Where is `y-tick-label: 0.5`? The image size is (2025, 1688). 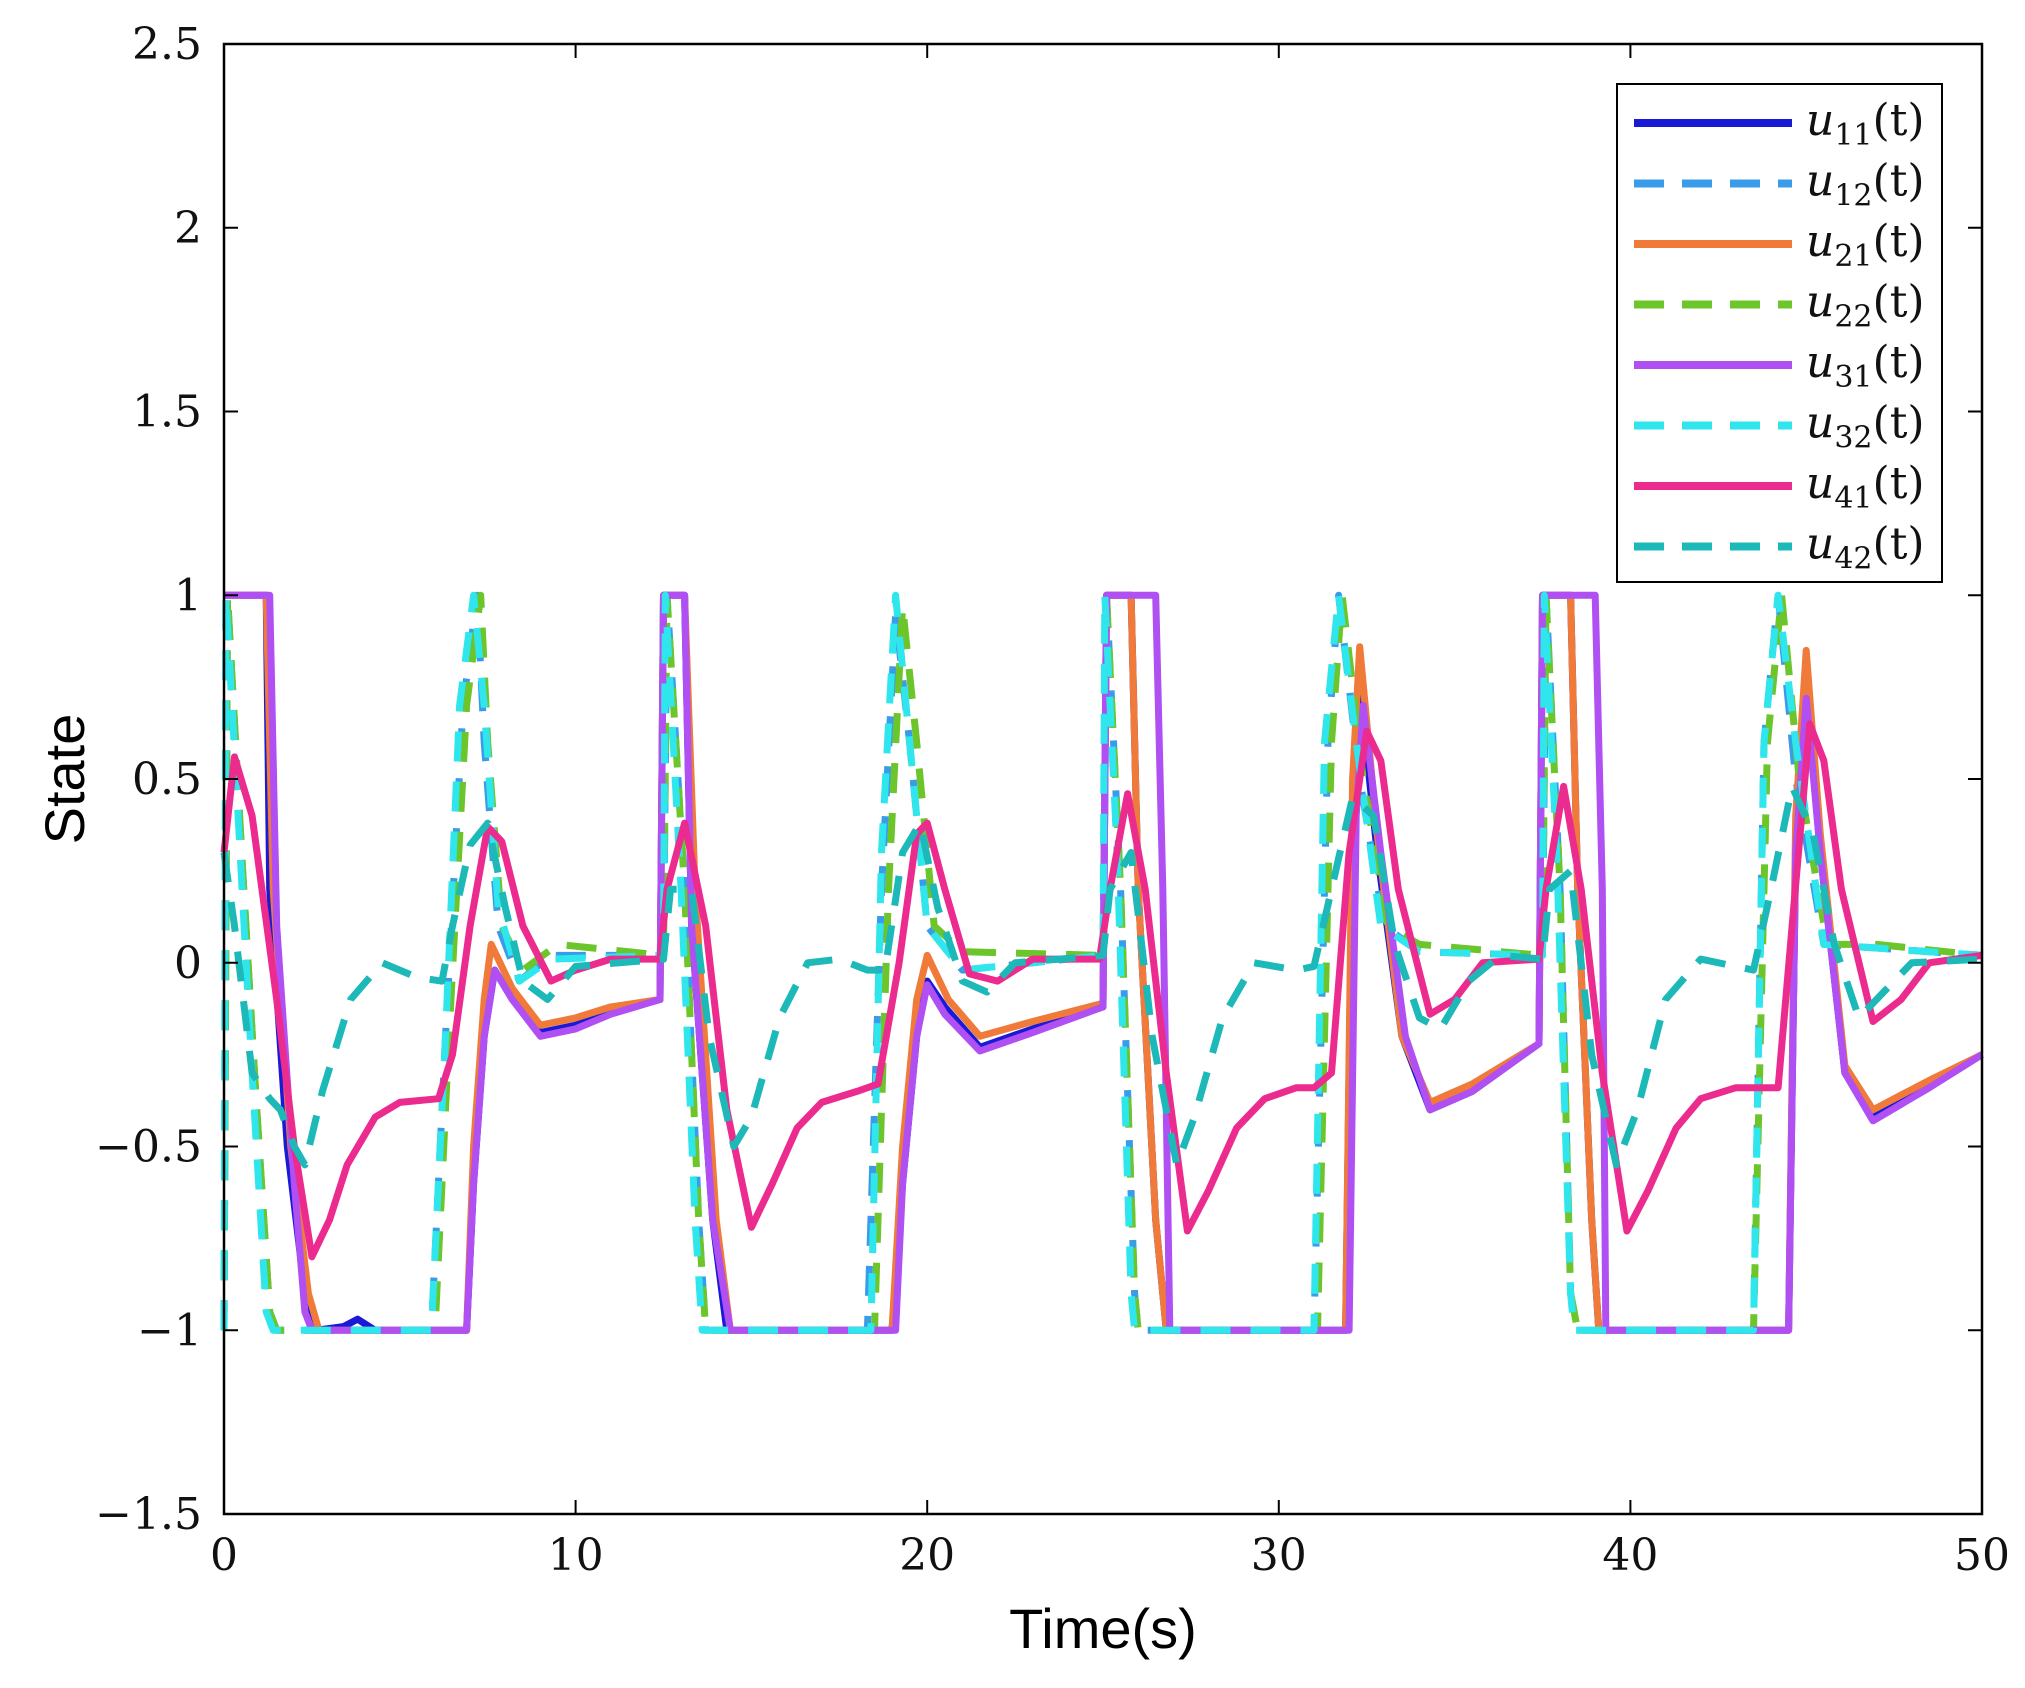 y-tick-label: 0.5 is located at coordinates (167, 779).